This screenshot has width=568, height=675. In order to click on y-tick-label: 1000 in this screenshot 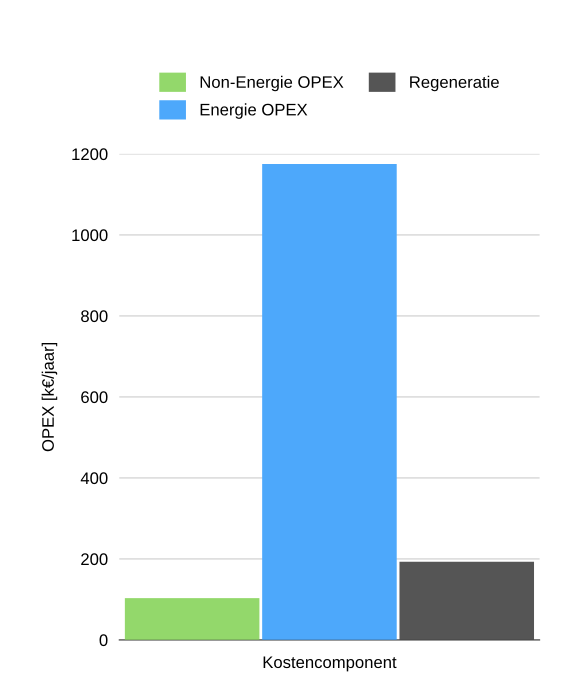, I will do `click(90, 235)`.